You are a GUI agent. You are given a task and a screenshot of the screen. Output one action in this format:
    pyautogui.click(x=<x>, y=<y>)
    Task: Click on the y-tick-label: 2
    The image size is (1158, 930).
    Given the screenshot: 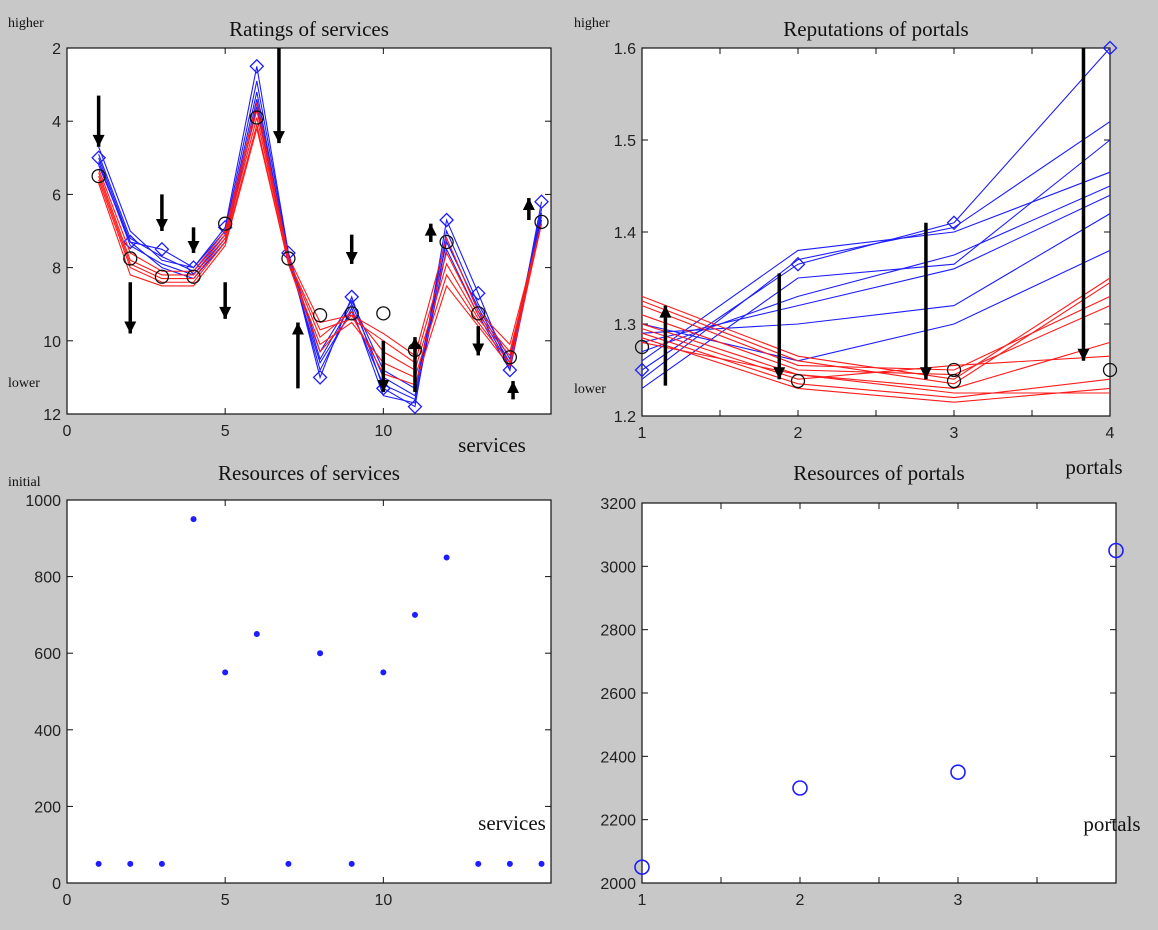 What is the action you would take?
    pyautogui.click(x=56, y=49)
    